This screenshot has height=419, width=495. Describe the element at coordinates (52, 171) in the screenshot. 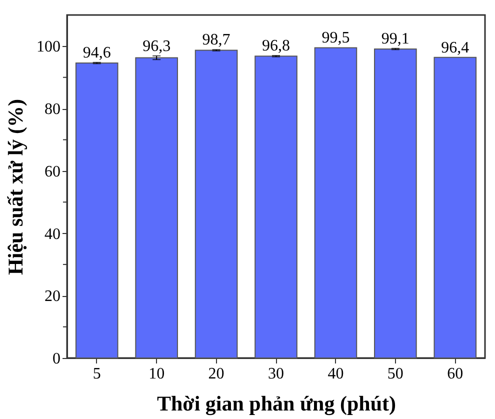

I see `y-tick-label: 60` at that location.